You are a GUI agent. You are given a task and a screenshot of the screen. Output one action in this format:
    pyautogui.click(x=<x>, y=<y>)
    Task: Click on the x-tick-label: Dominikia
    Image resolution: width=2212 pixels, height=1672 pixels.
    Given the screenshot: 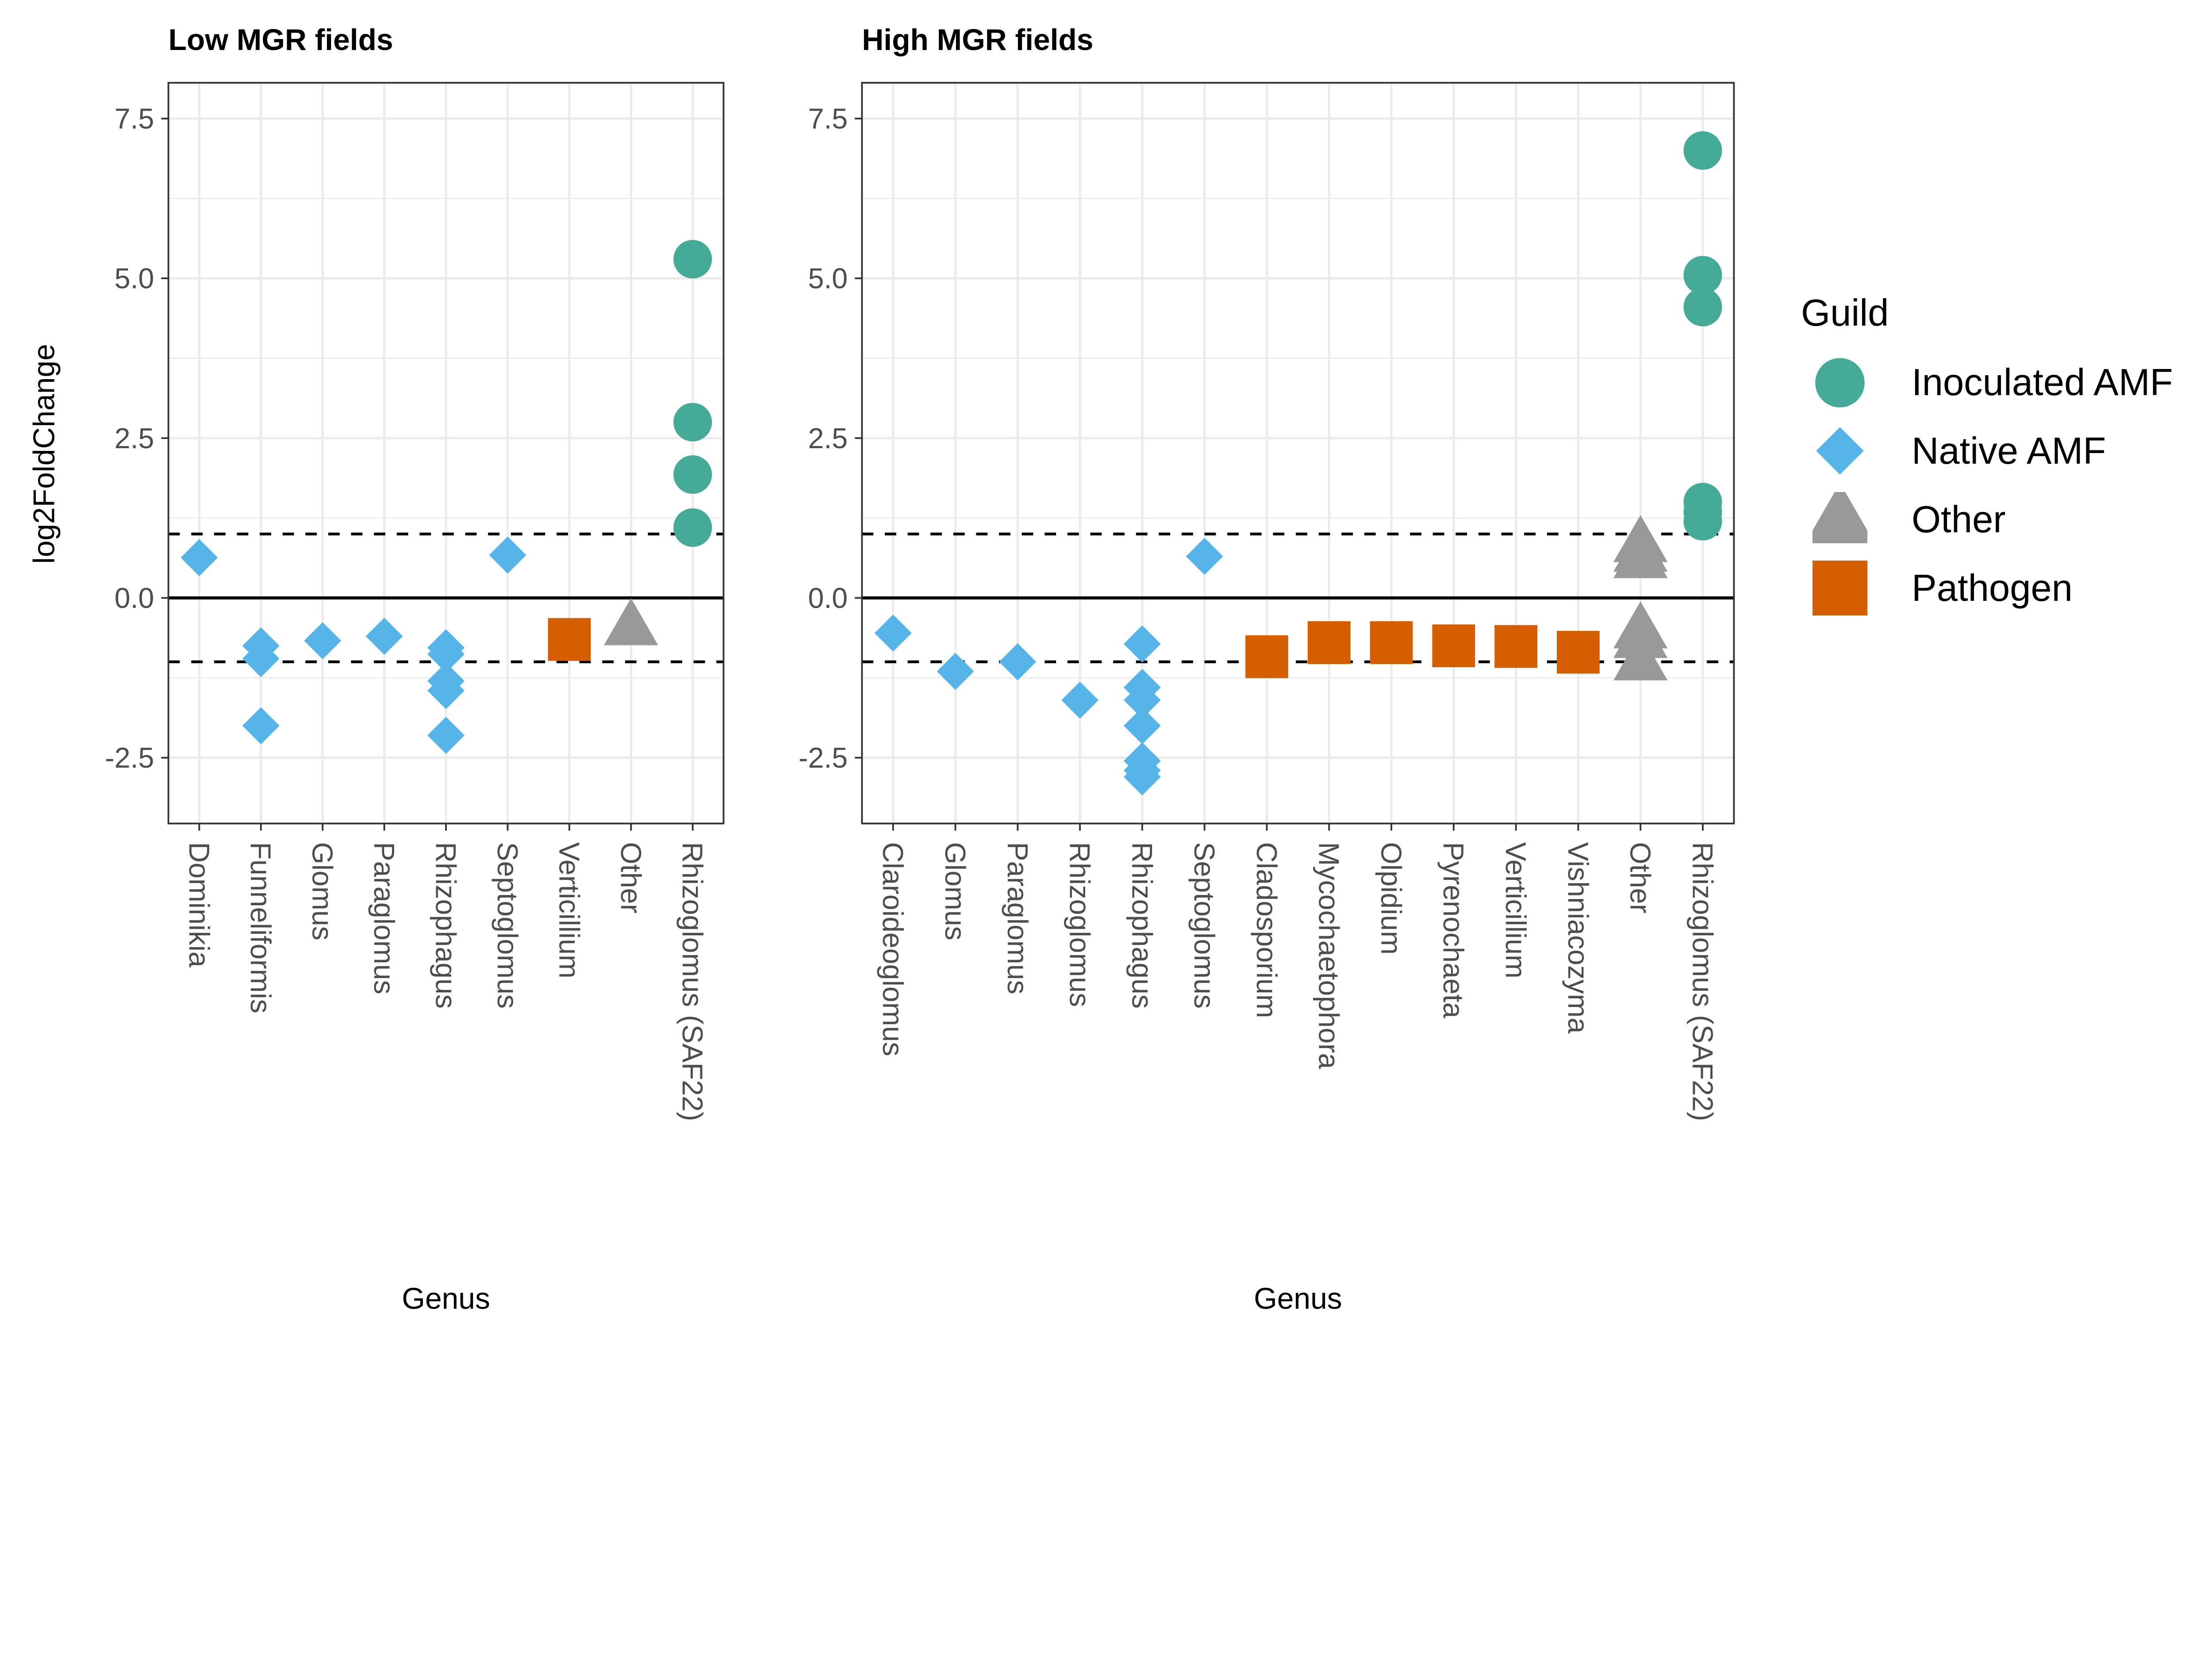 What is the action you would take?
    pyautogui.click(x=199, y=904)
    